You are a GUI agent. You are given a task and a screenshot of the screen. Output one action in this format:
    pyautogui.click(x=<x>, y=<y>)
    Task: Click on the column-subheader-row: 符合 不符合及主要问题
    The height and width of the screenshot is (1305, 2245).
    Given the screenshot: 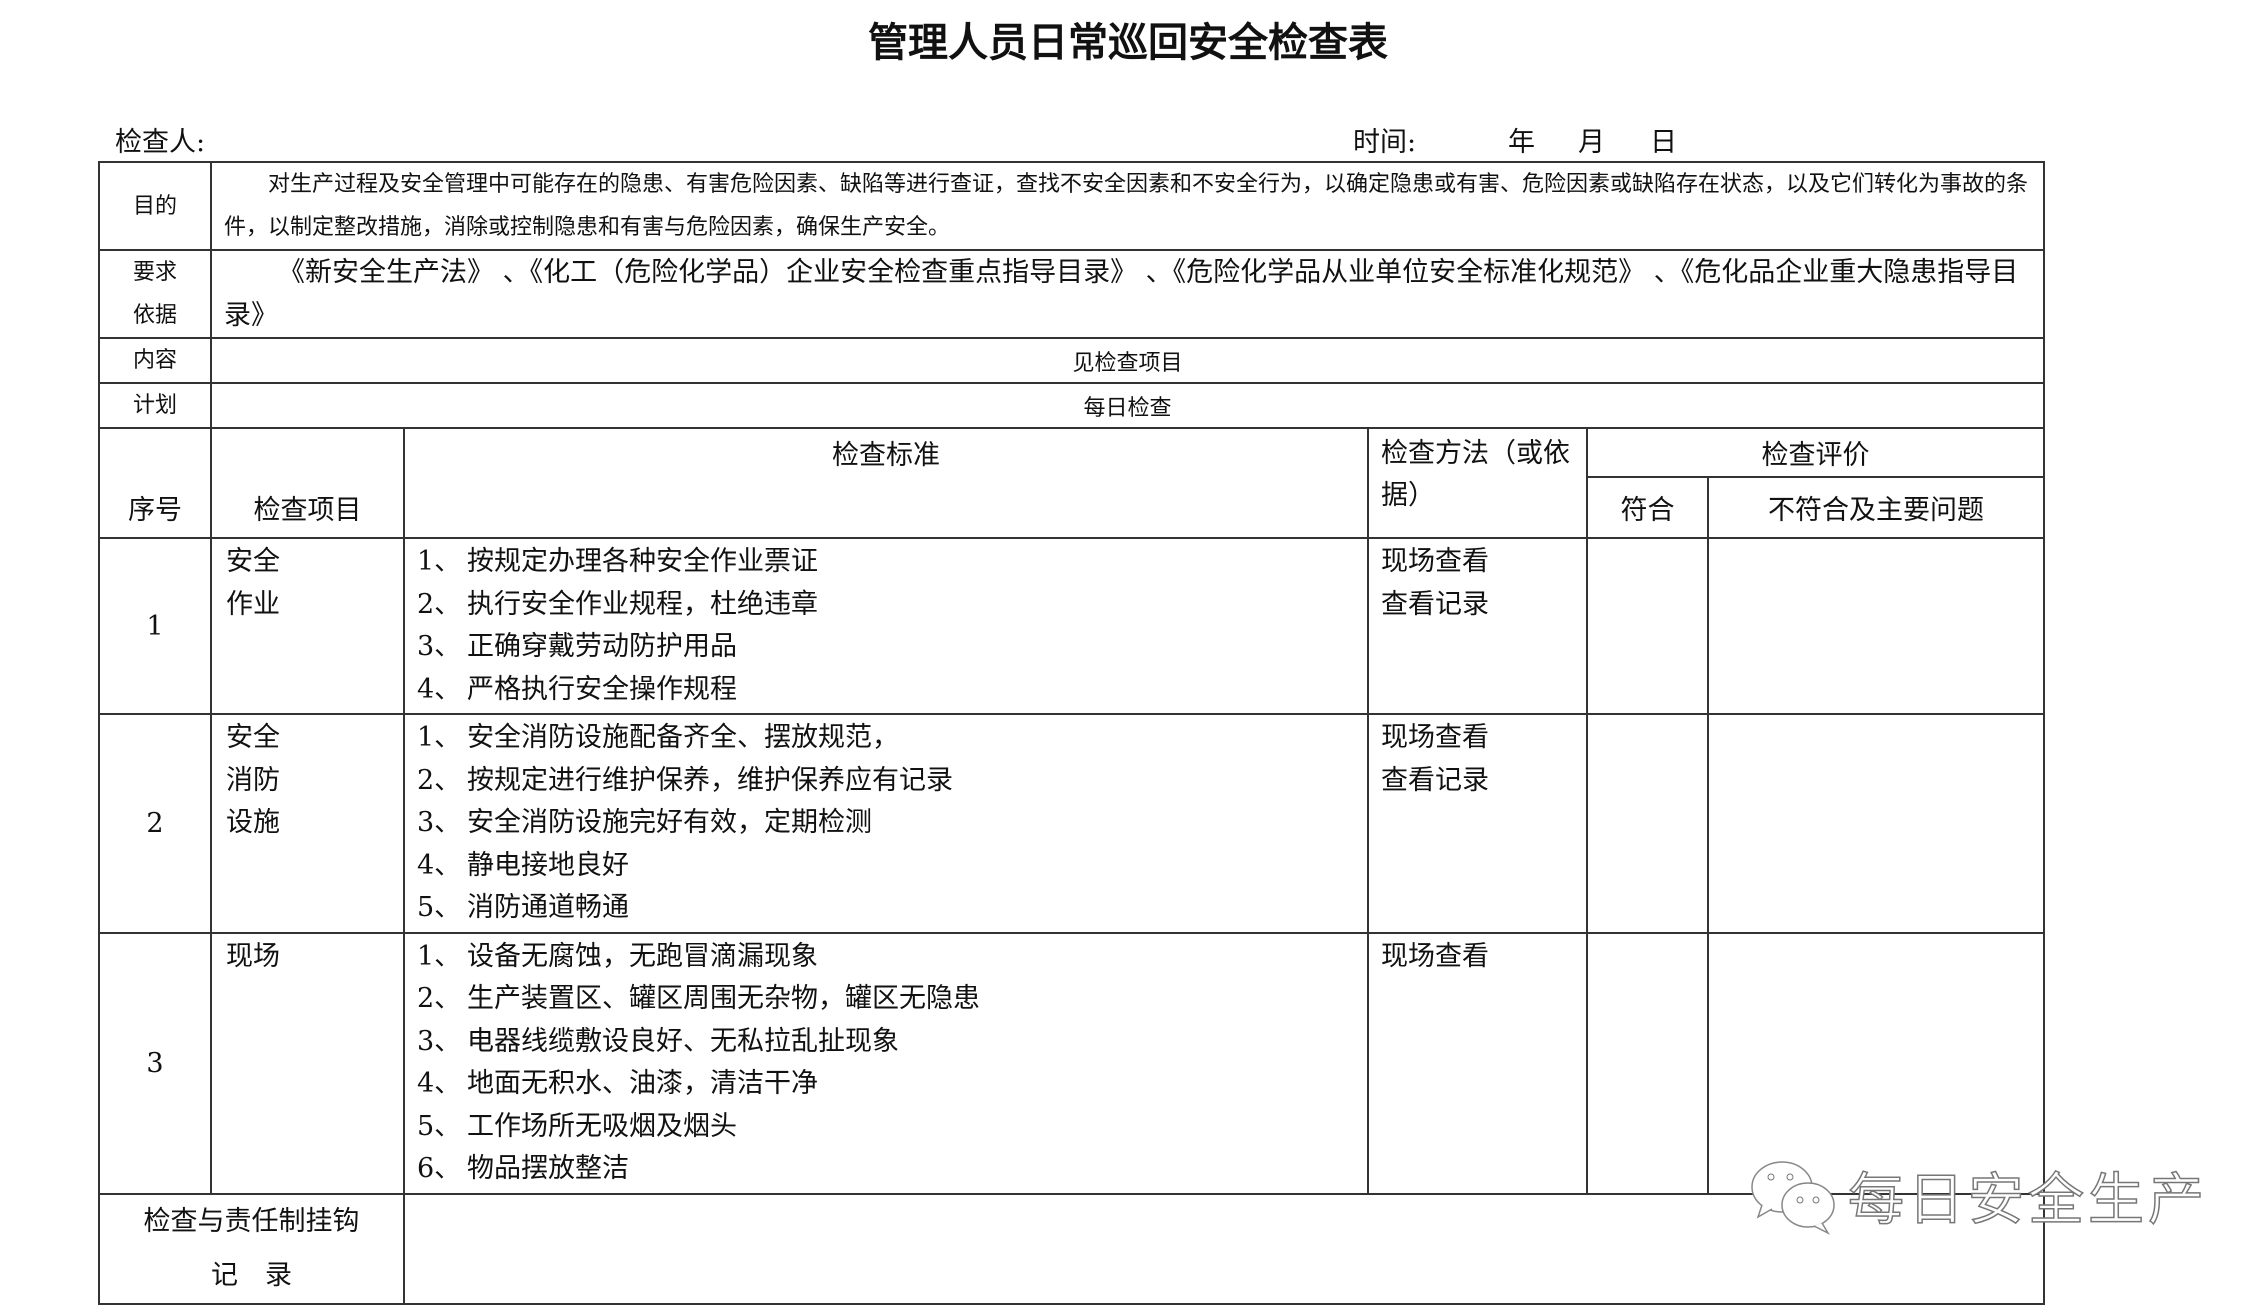 What is the action you would take?
    pyautogui.click(x=1072, y=507)
    